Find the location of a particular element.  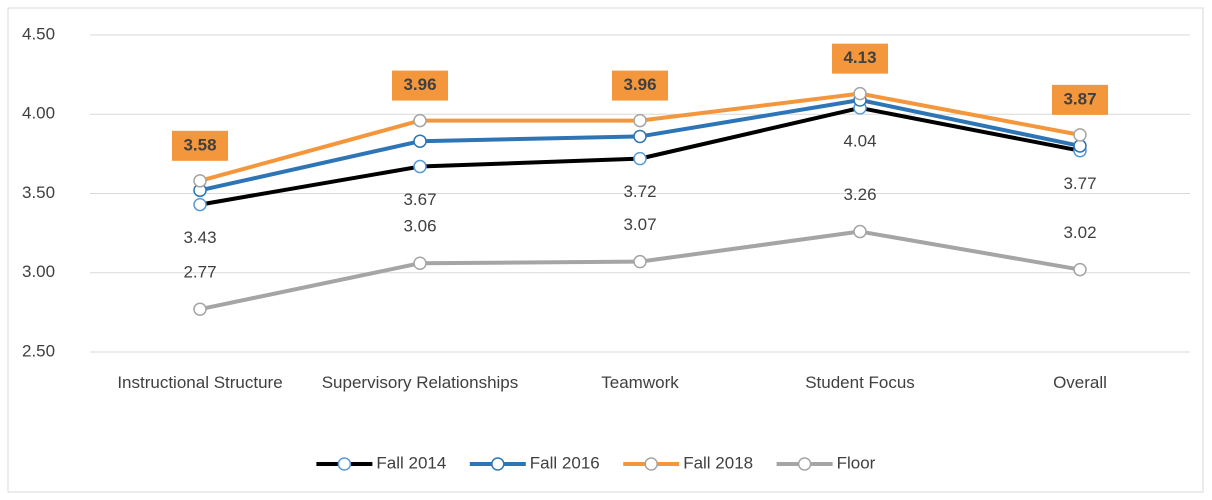

data-label: 3.67 is located at coordinates (419, 199).